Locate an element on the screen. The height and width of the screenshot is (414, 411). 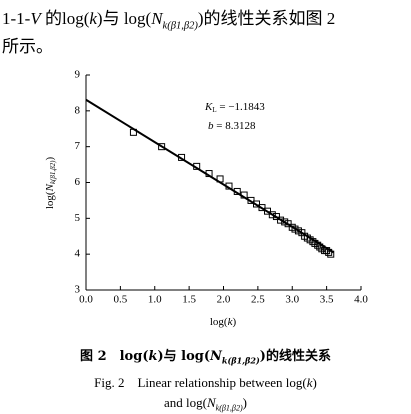
x-tick-label: 2.5 is located at coordinates (258, 300).